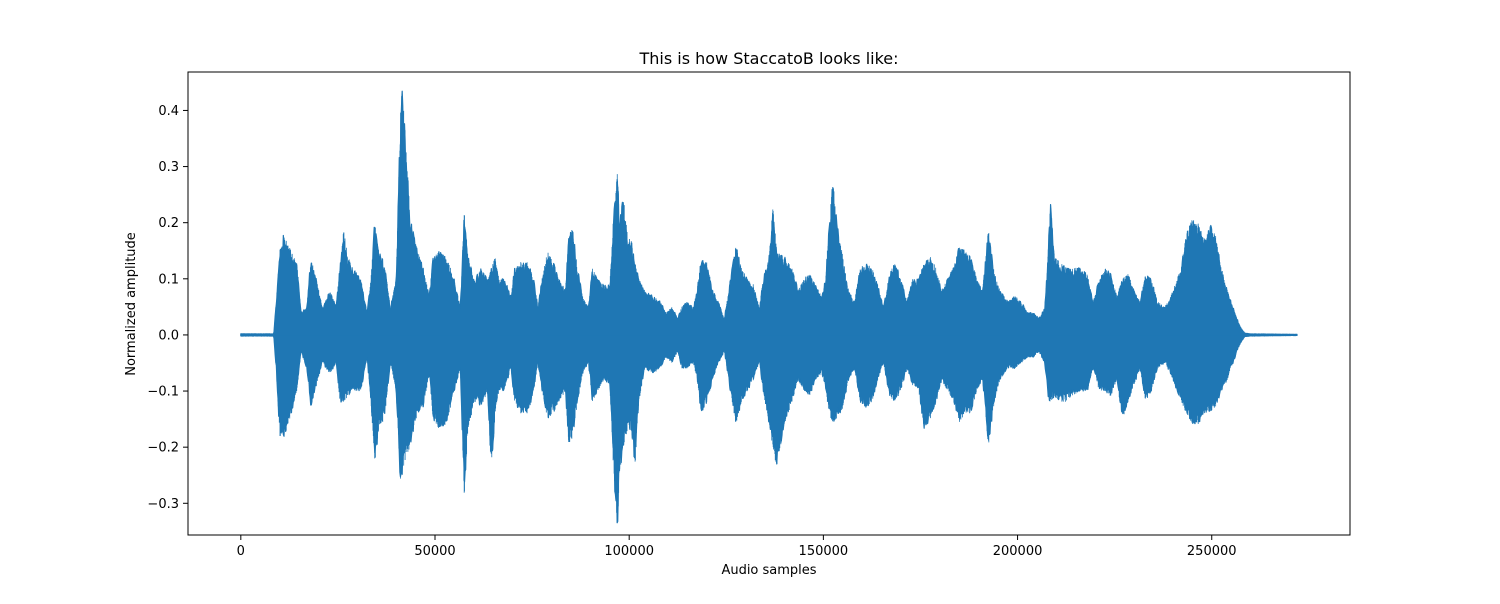  Describe the element at coordinates (163, 392) in the screenshot. I see `y-tick-label: −0.1` at that location.